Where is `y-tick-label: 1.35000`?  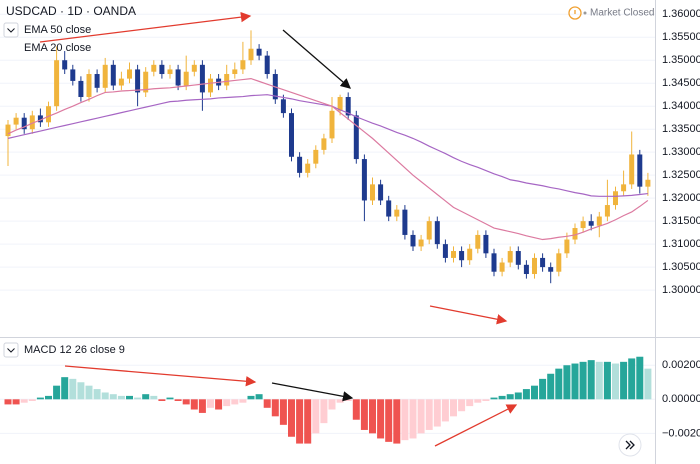 y-tick-label: 1.35000 is located at coordinates (681, 60).